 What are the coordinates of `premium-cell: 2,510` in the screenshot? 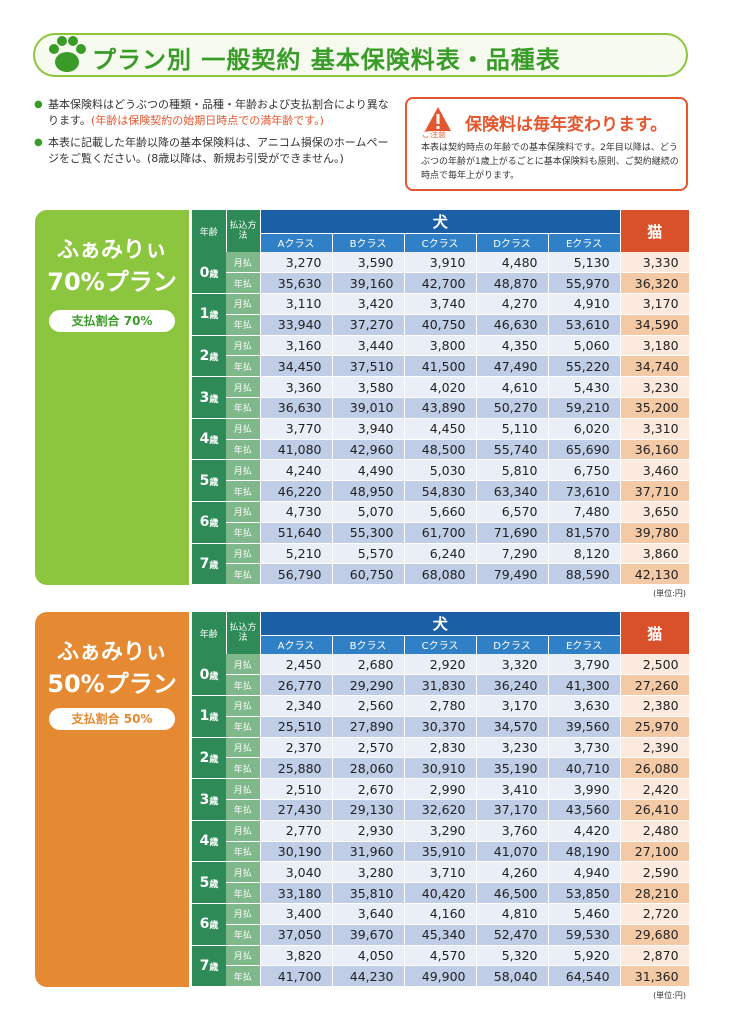 It's located at (296, 789).